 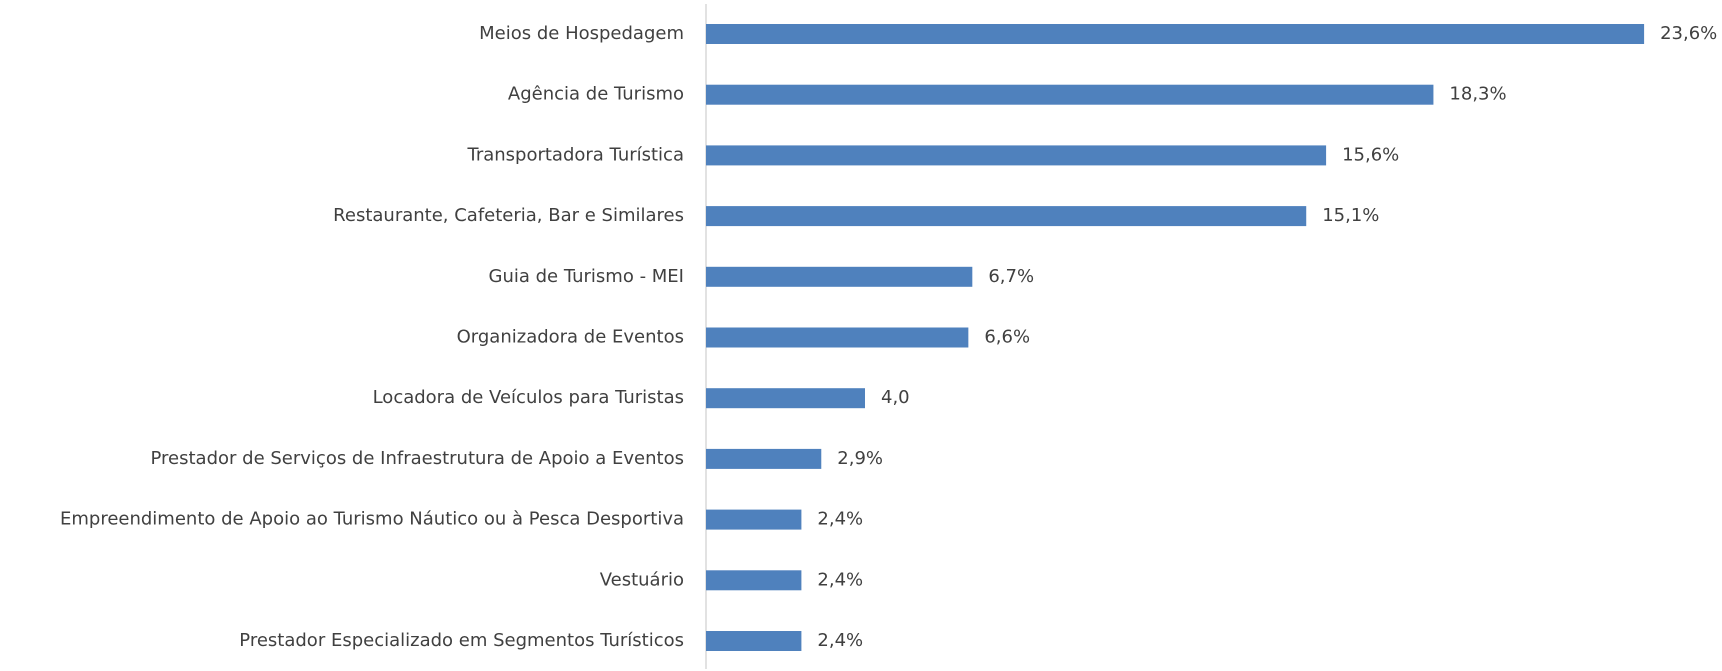 What do you see at coordinates (508, 215) in the screenshot?
I see `category-label: Restaurante, Cafeteria, Bar e Similares` at bounding box center [508, 215].